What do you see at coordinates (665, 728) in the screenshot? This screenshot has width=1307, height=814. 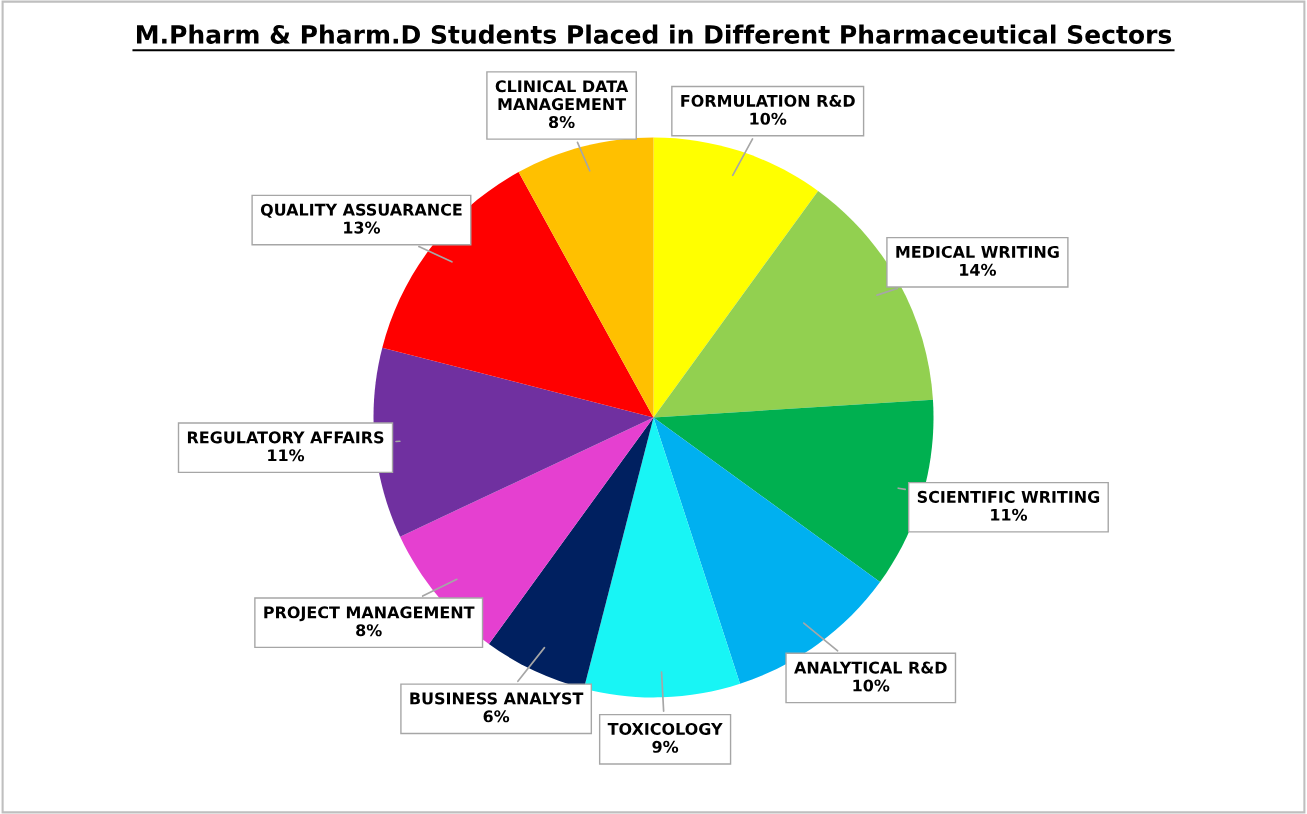 I see `slice-label: TOXICOLOGY` at bounding box center [665, 728].